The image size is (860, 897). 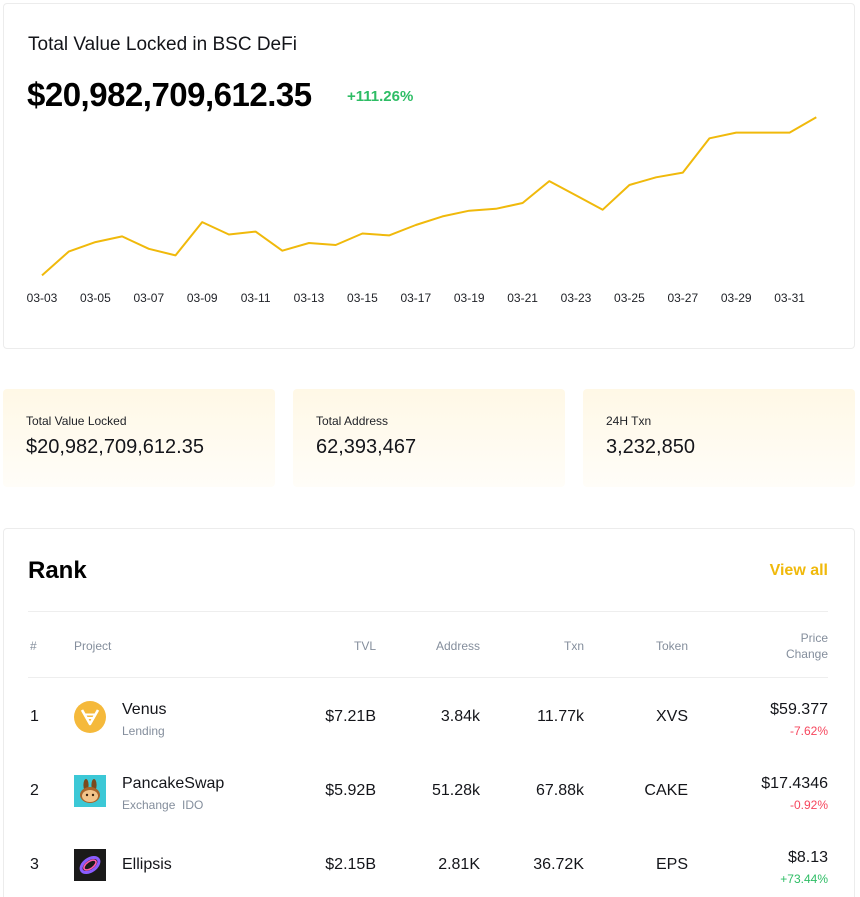 I want to click on x-tick-label: 03-27, so click(x=682, y=298).